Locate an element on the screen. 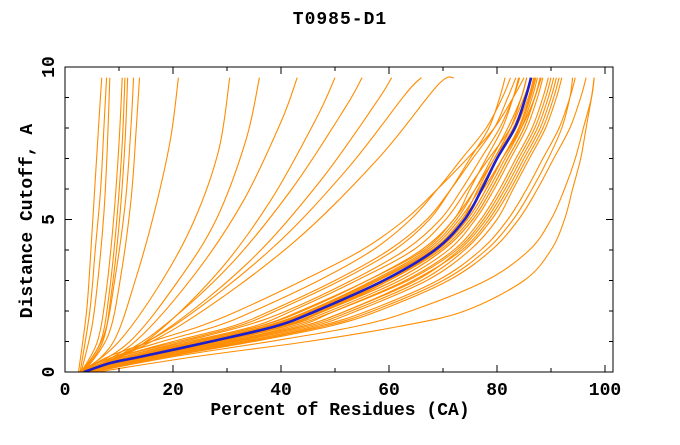 The height and width of the screenshot is (445, 680). x-tick-label: 20 is located at coordinates (173, 391).